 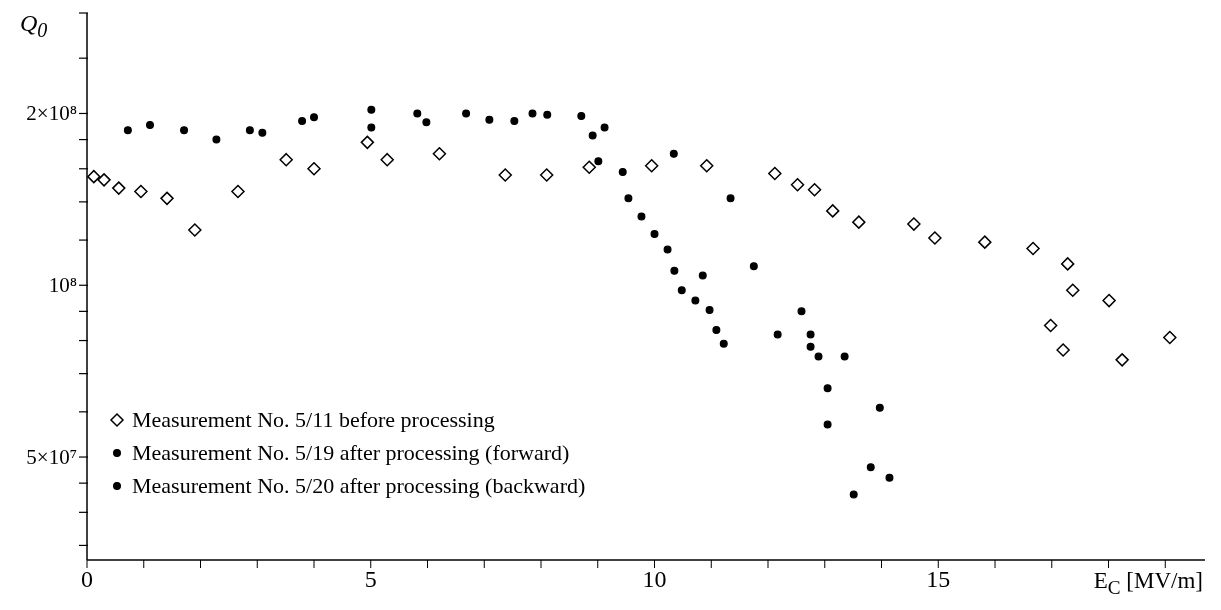 I want to click on y-axis-title: Q$_{0}$, so click(x=34, y=26).